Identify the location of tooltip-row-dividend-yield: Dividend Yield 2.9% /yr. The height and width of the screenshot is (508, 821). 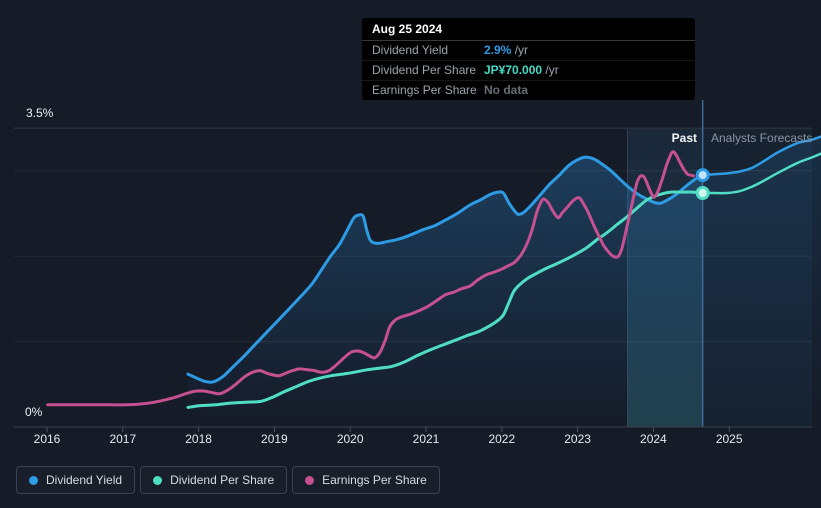
(528, 50).